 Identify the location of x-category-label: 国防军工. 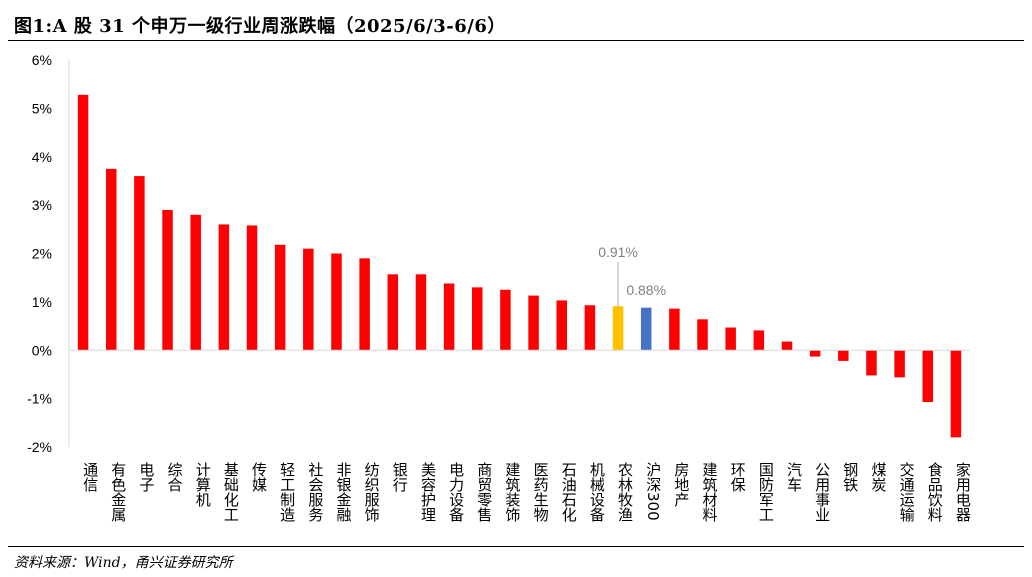
(766, 492).